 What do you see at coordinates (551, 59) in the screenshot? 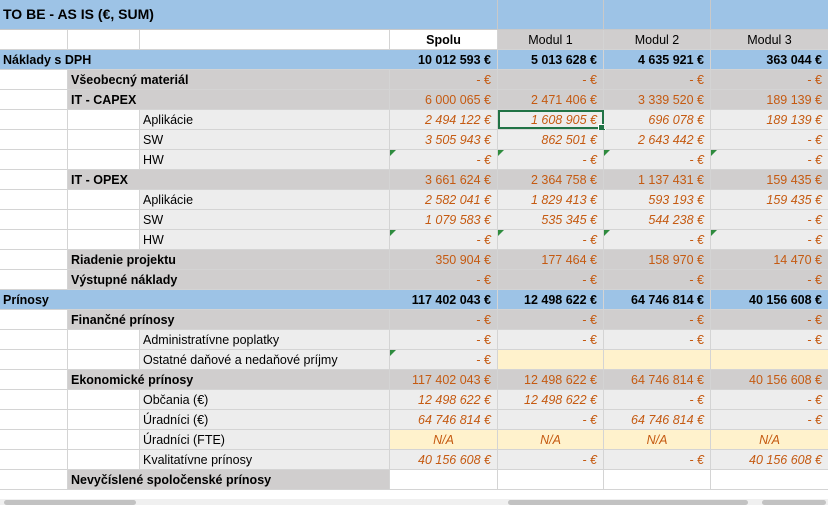
I see `value-cell: 5 013 628 €` at bounding box center [551, 59].